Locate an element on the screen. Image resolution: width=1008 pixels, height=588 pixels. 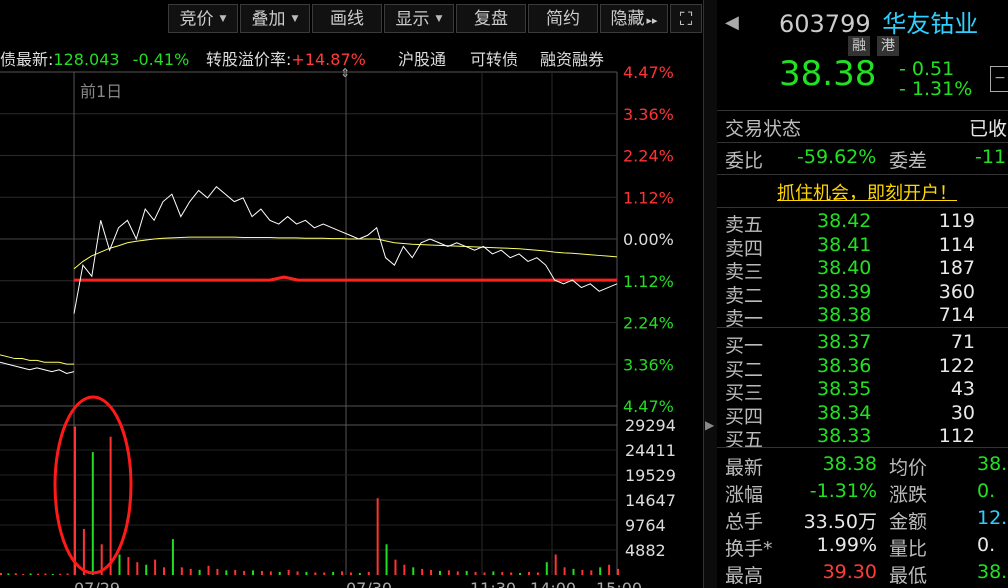
toolbar-button-6: 隐藏 ▸▸ is located at coordinates (634, 18).